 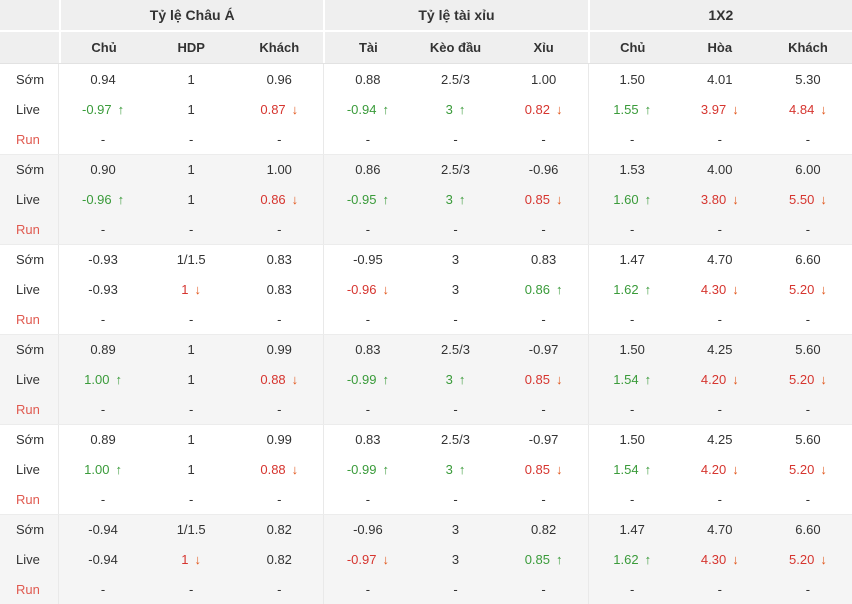 I want to click on odds-cell: 4.20 ↓, so click(x=720, y=470).